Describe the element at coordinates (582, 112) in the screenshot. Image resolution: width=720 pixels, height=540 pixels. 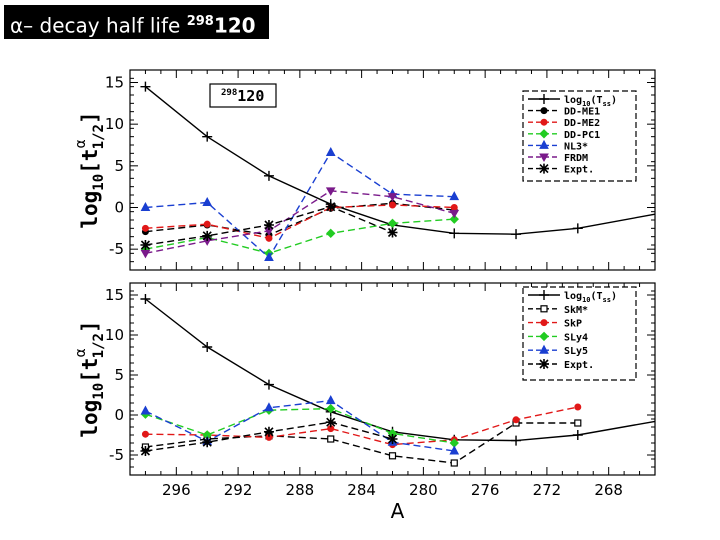
I see `legend-label: DD-ME1` at that location.